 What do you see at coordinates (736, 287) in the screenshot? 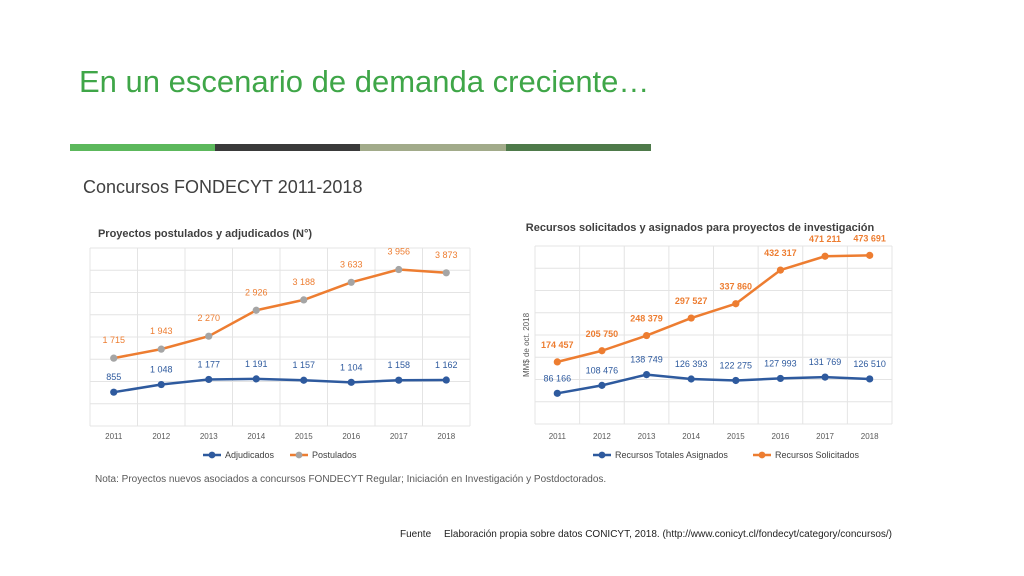
I see `data-label: 337 860` at bounding box center [736, 287].